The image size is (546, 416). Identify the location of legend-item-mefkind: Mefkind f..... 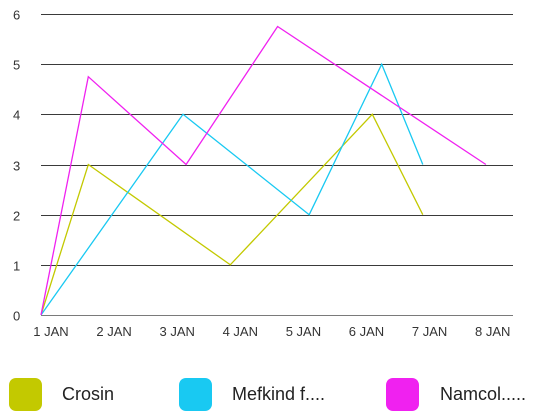
(252, 394).